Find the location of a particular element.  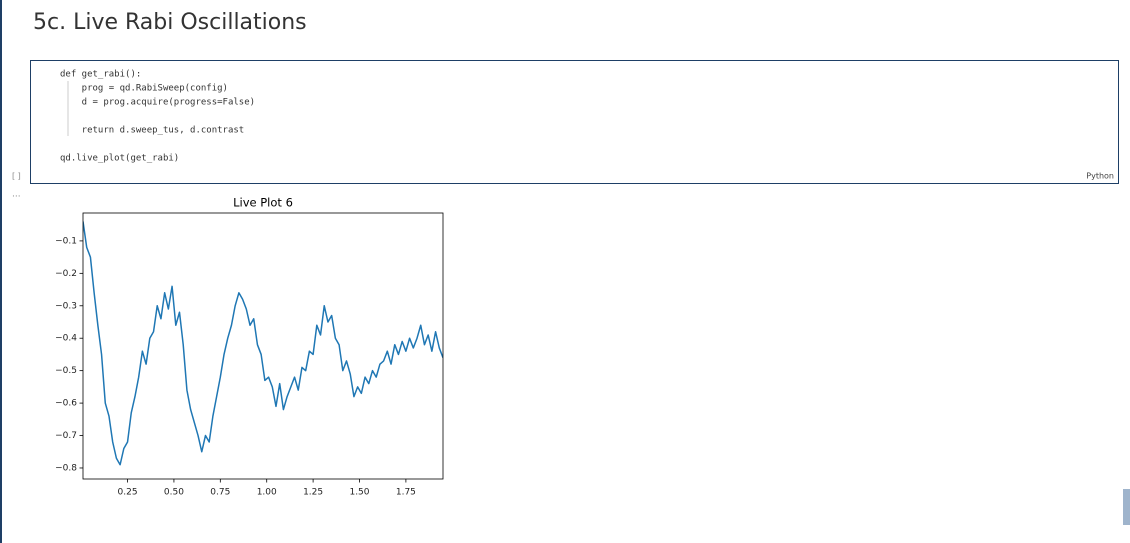

active-cell-bar is located at coordinates (1, 271).